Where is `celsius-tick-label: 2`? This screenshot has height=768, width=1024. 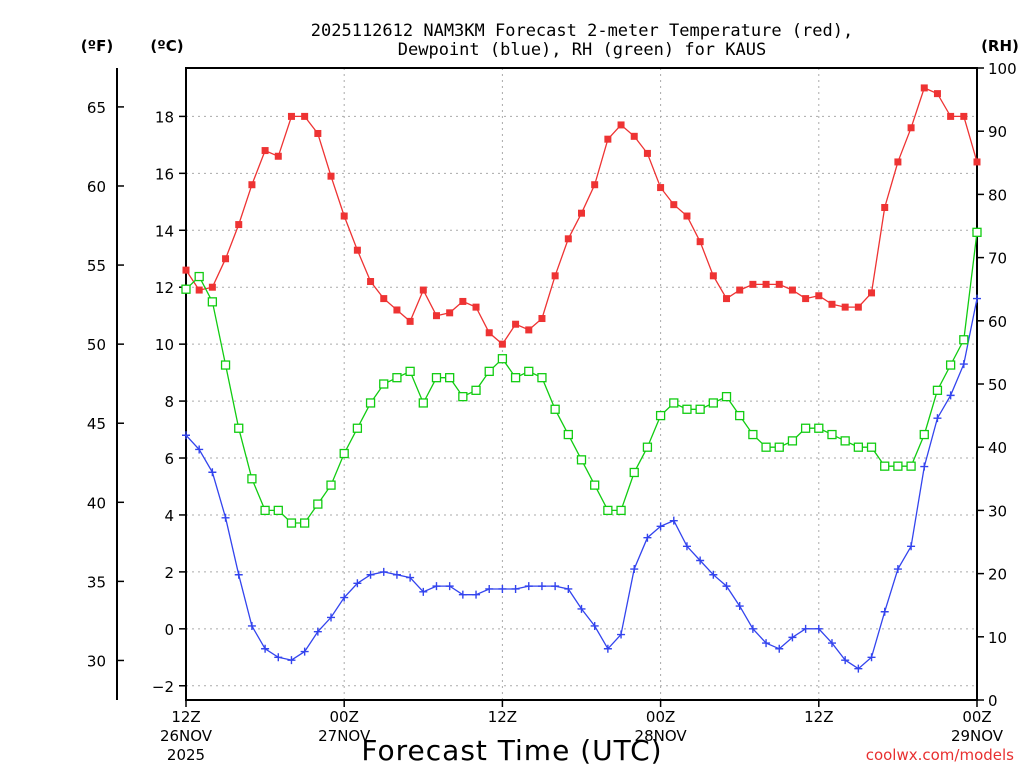
celsius-tick-label: 2 is located at coordinates (169, 573).